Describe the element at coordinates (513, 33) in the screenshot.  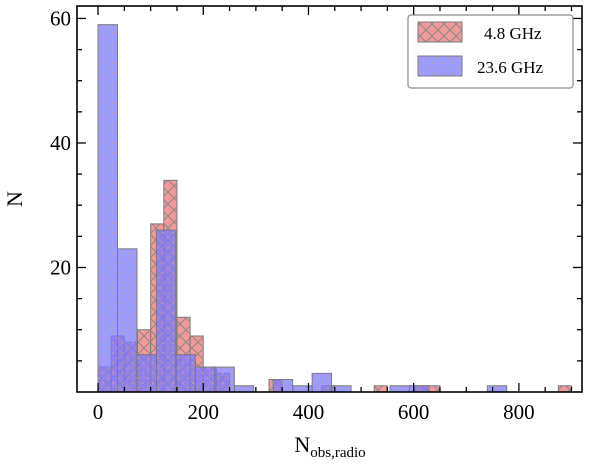
I see `legend-label-4-8ghz: 4.8 GHz` at that location.